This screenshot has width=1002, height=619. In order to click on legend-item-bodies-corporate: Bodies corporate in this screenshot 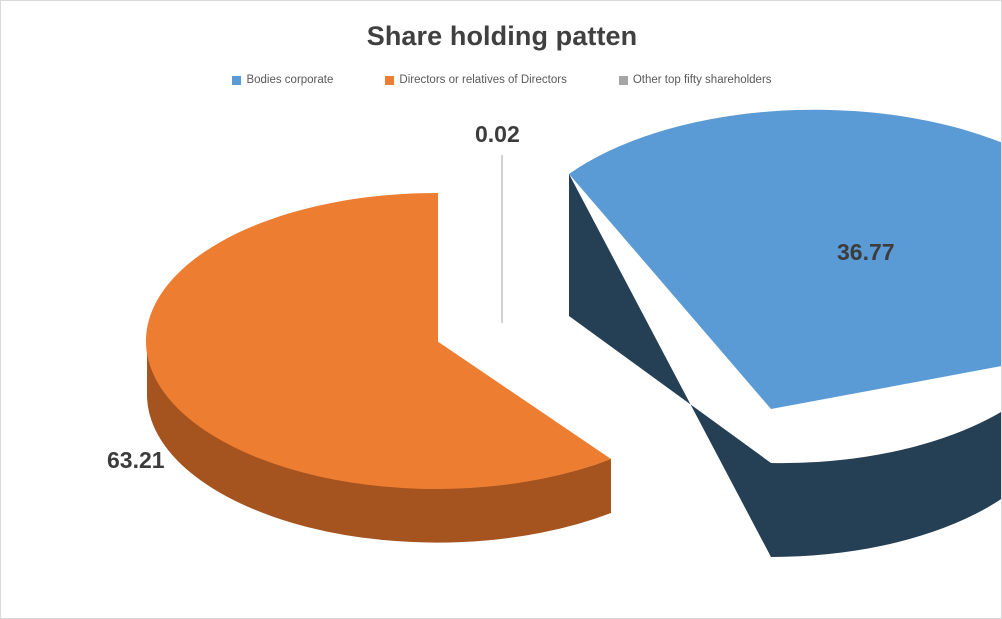, I will do `click(282, 80)`.